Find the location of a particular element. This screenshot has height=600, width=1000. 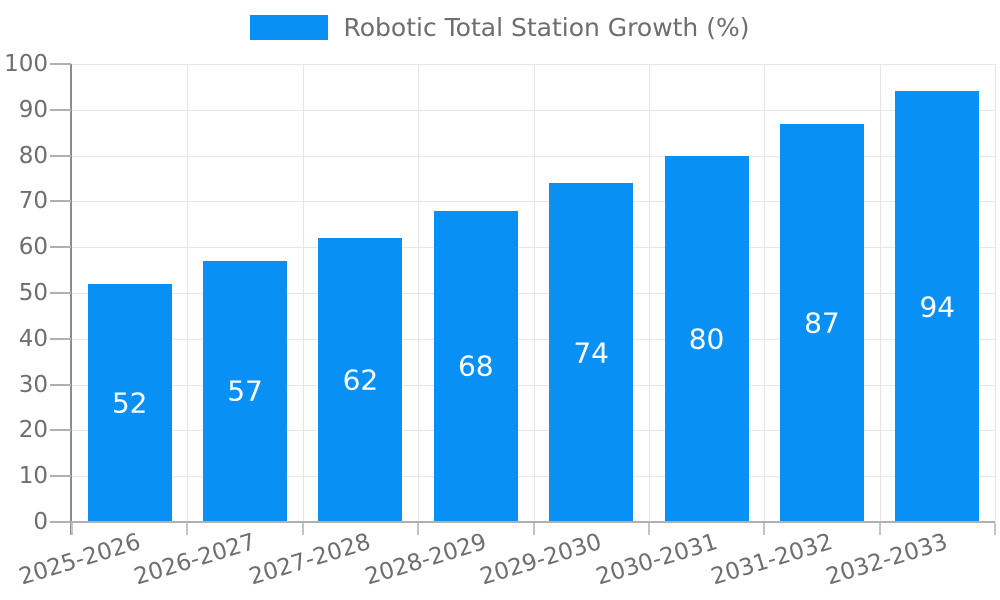

x-tick-label: 2030-2031 is located at coordinates (656, 560).